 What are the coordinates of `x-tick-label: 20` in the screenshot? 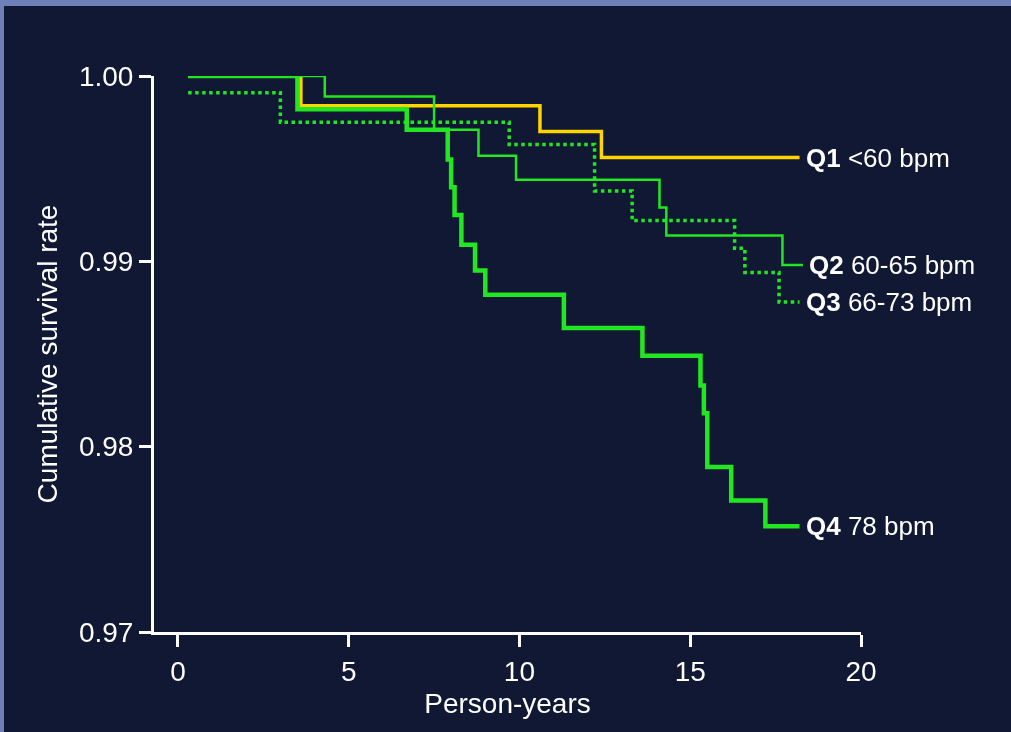 It's located at (861, 671).